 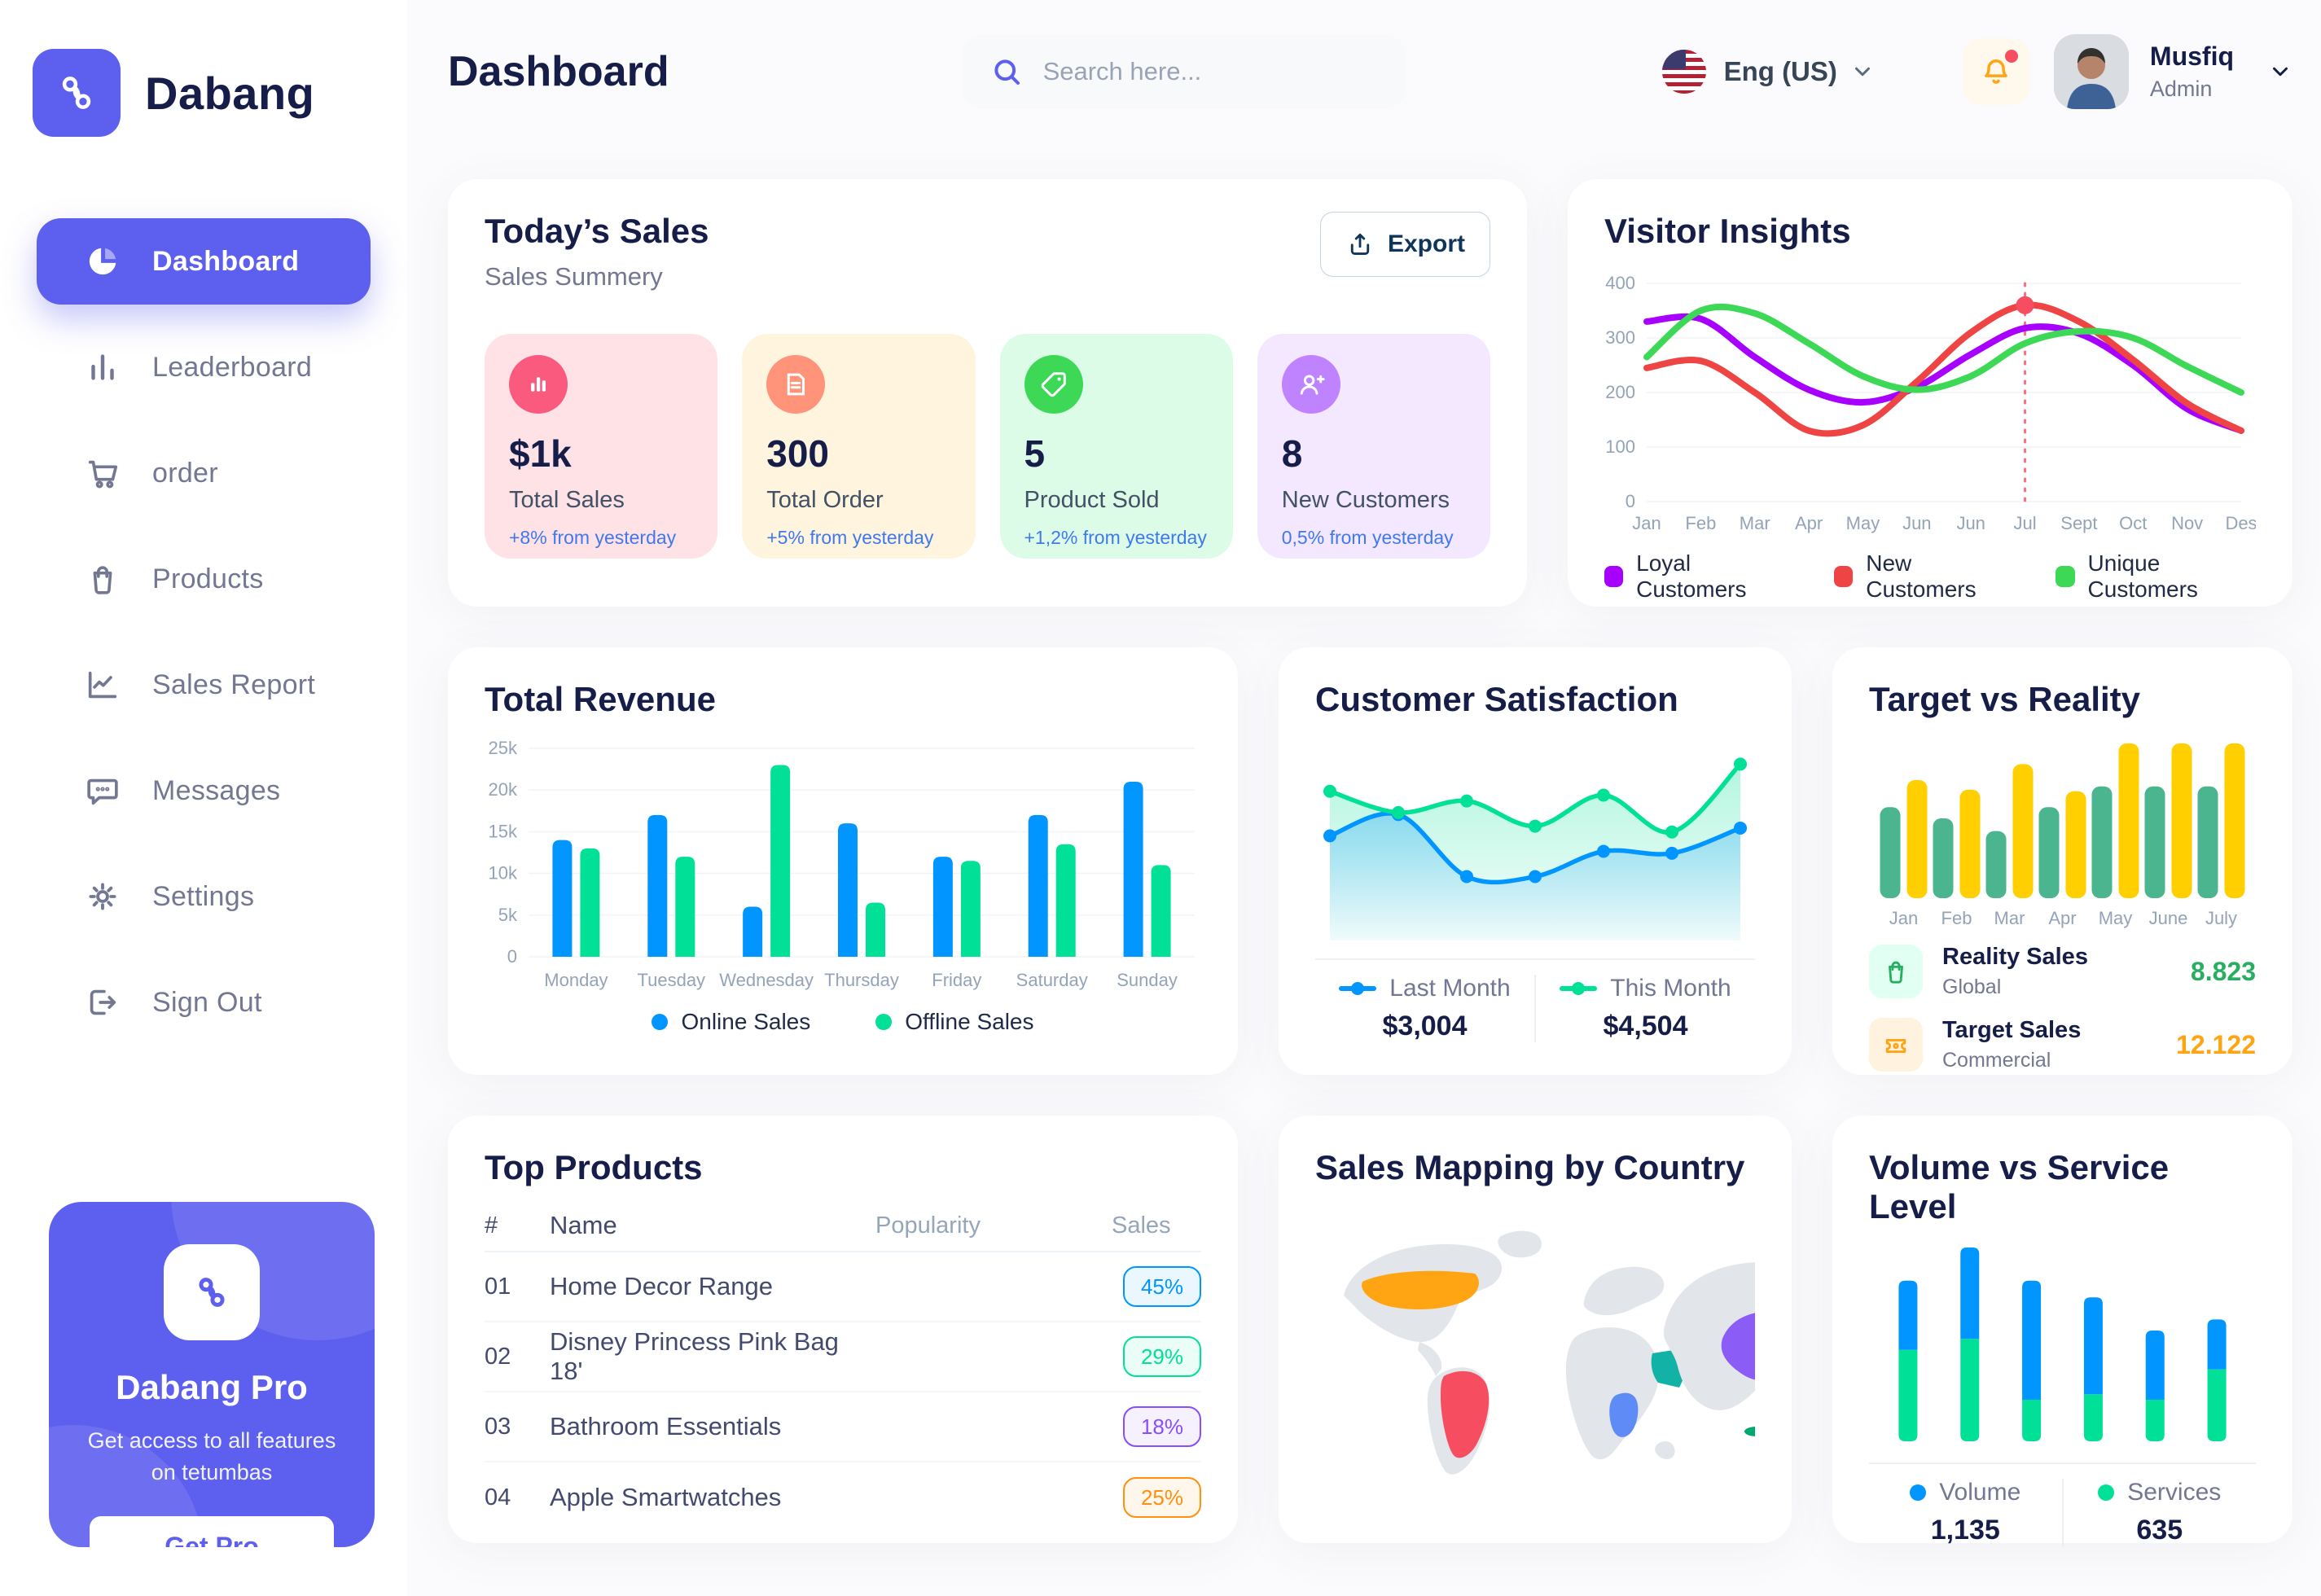 I want to click on sidebar-item-label: Products, so click(x=208, y=578).